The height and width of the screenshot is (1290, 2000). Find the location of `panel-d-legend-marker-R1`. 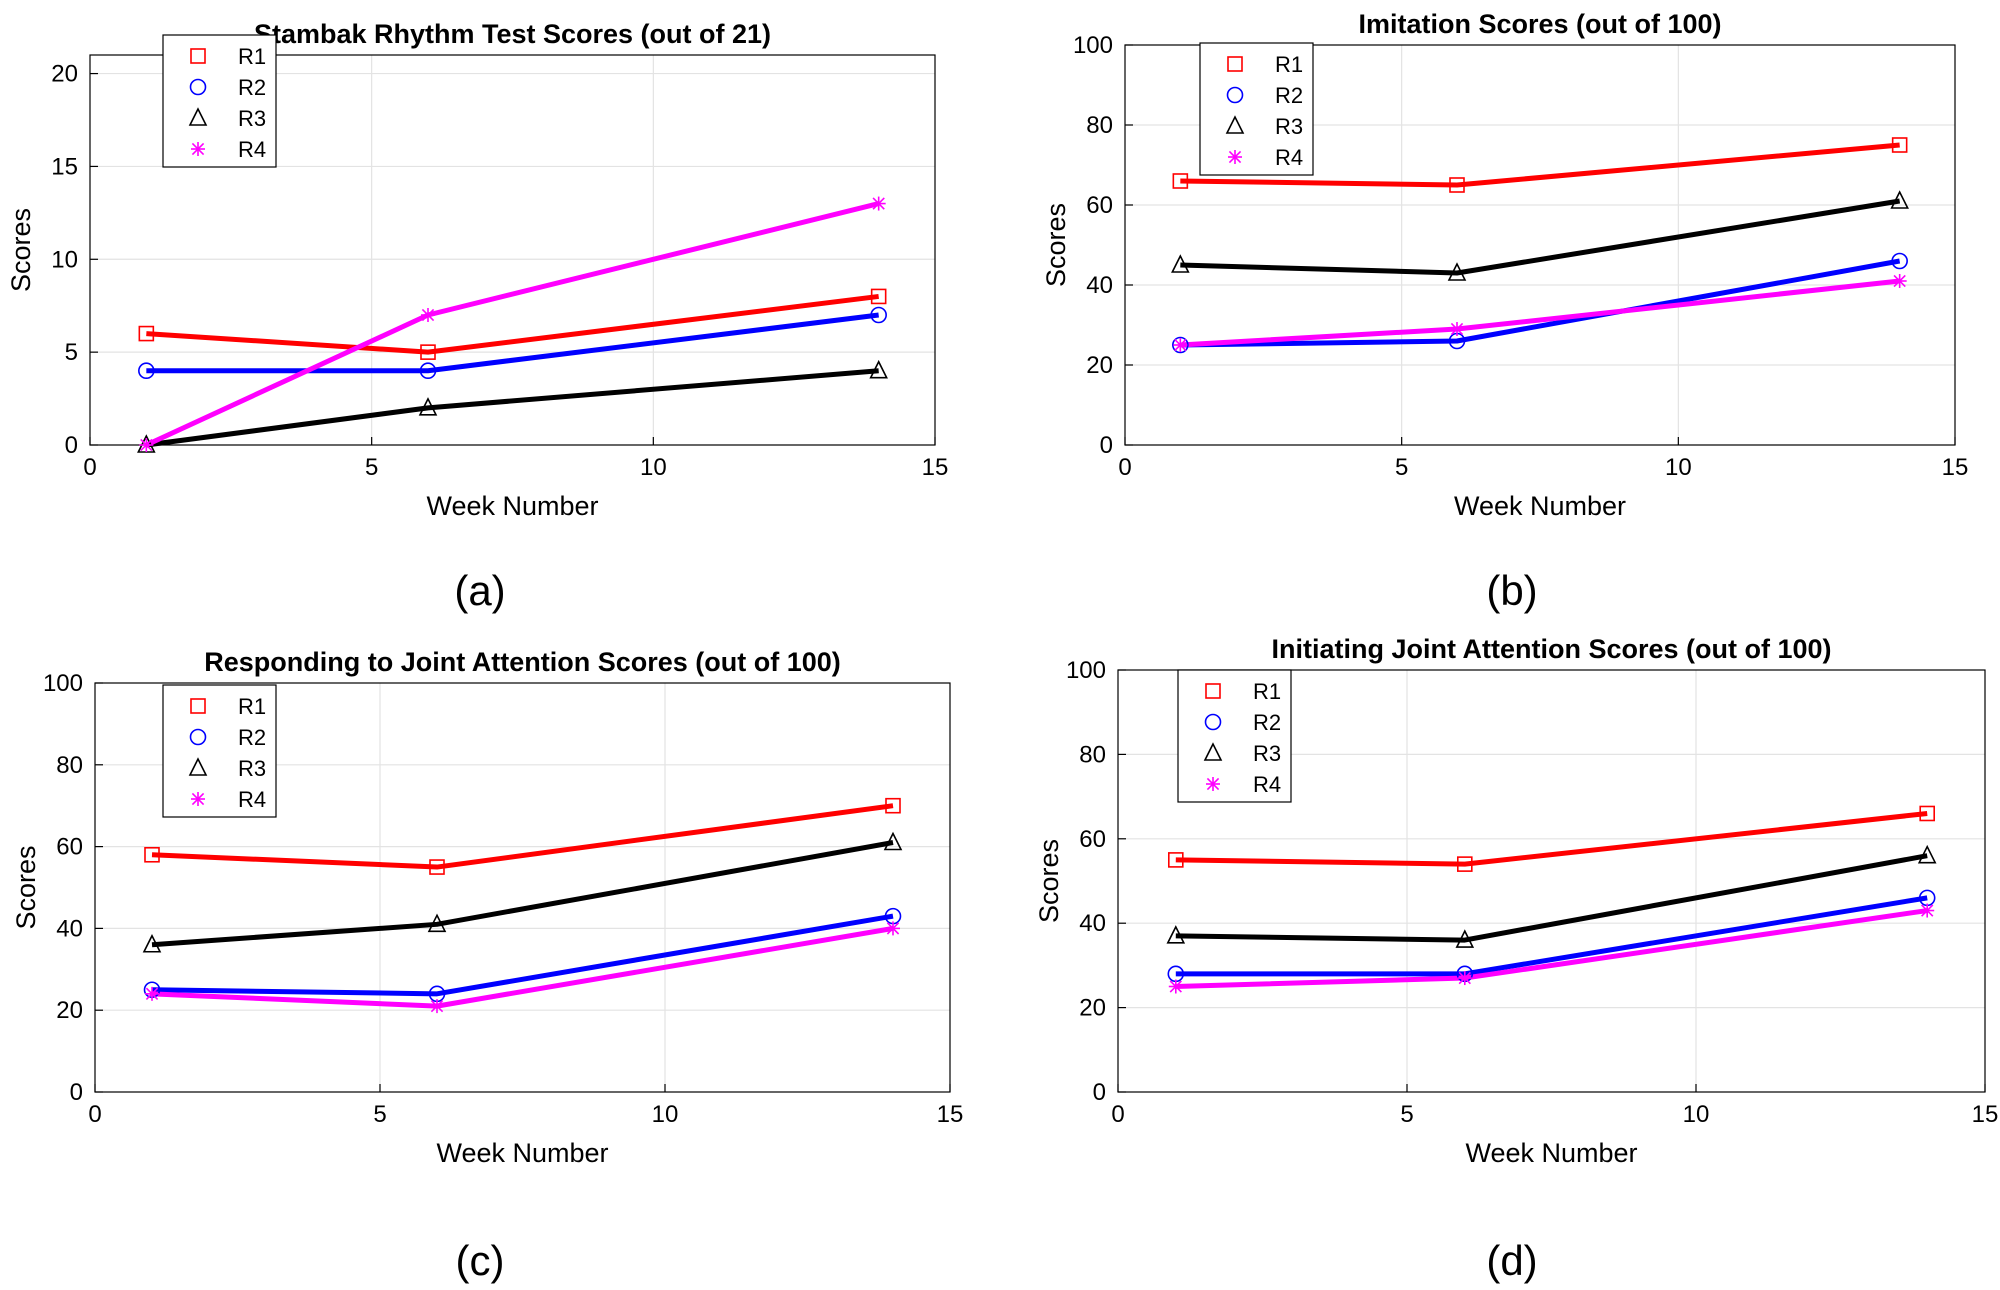

panel-d-legend-marker-R1 is located at coordinates (1213, 691).